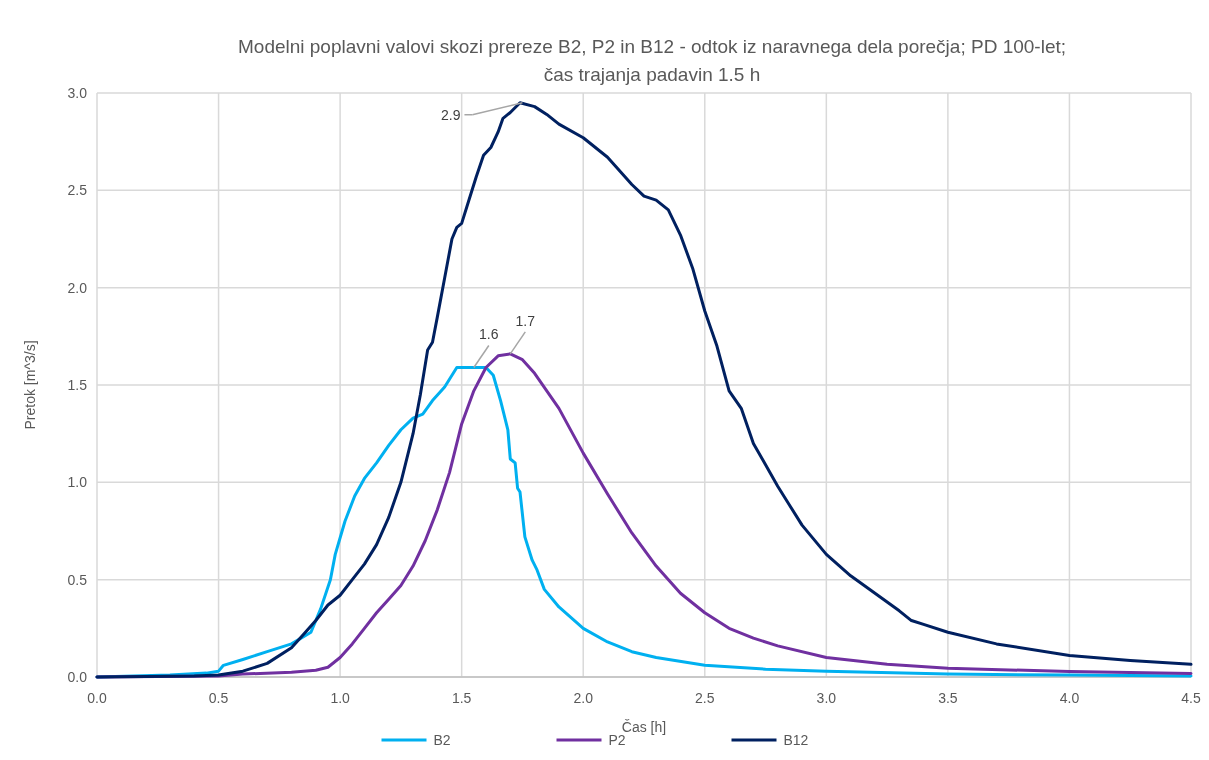 The height and width of the screenshot is (760, 1209). I want to click on chart-title: Modelni poplavni valovi skozi prereze B2, P2 in B12 - odtok iz naravnega dela porečja; PD 100-let; čas trajanja padavin 1.5 h, so click(652, 60).